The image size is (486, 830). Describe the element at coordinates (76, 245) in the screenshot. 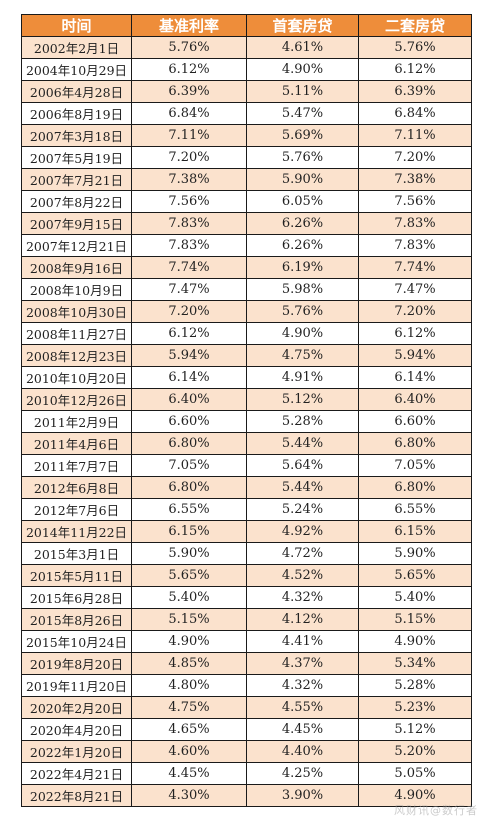

I see `cell-date: 2007年12月21日` at that location.